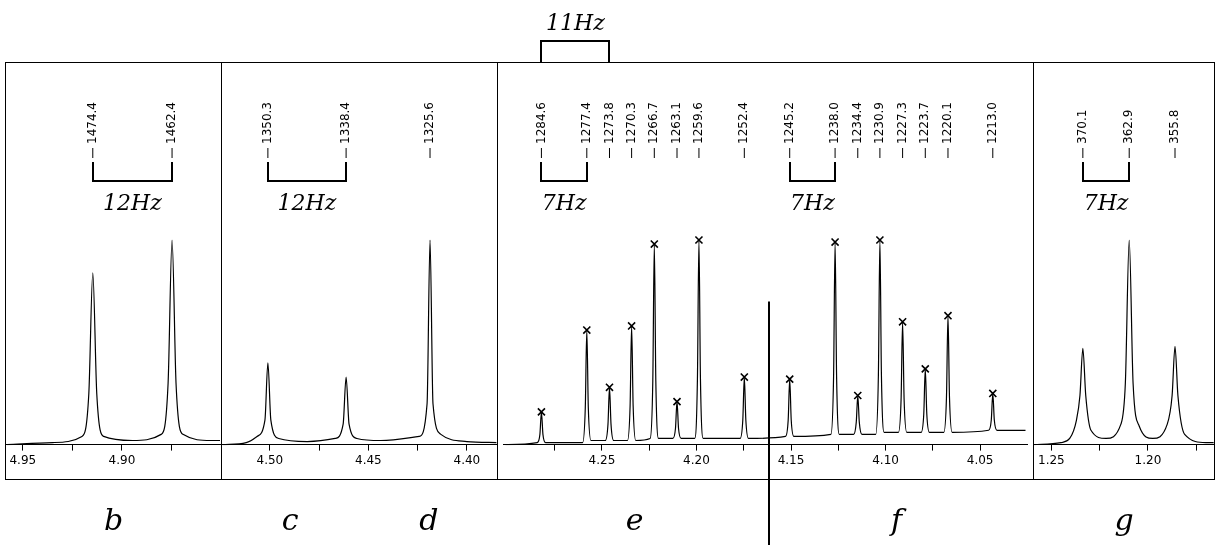  What do you see at coordinates (368, 459) in the screenshot?
I see `x-tick-label: 4.45` at bounding box center [368, 459].